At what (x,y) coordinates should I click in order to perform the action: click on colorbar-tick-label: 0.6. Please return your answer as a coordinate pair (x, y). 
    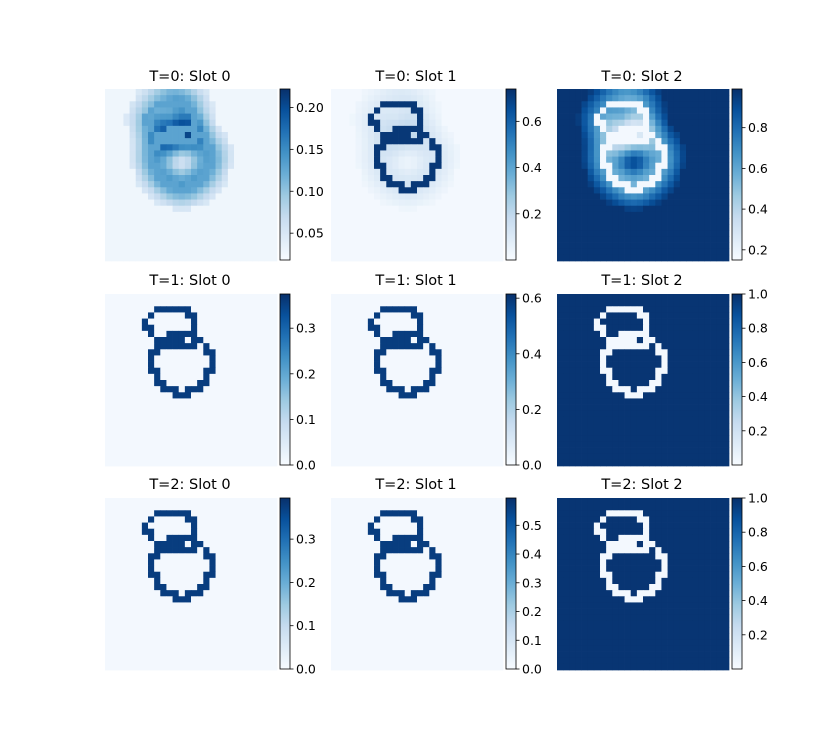
    Looking at the image, I should click on (532, 121).